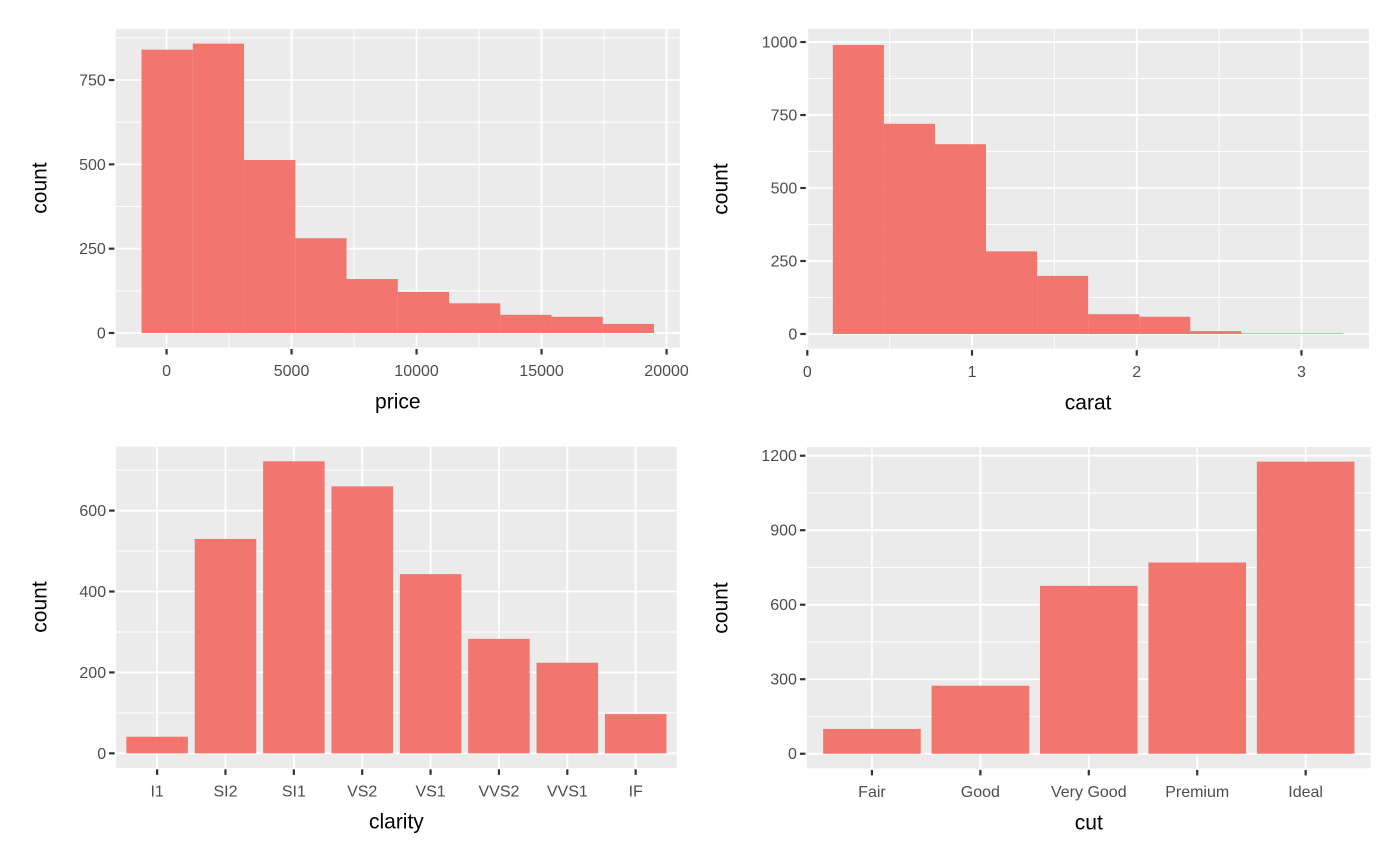  What do you see at coordinates (666, 371) in the screenshot?
I see `x-tick-label: 20000` at bounding box center [666, 371].